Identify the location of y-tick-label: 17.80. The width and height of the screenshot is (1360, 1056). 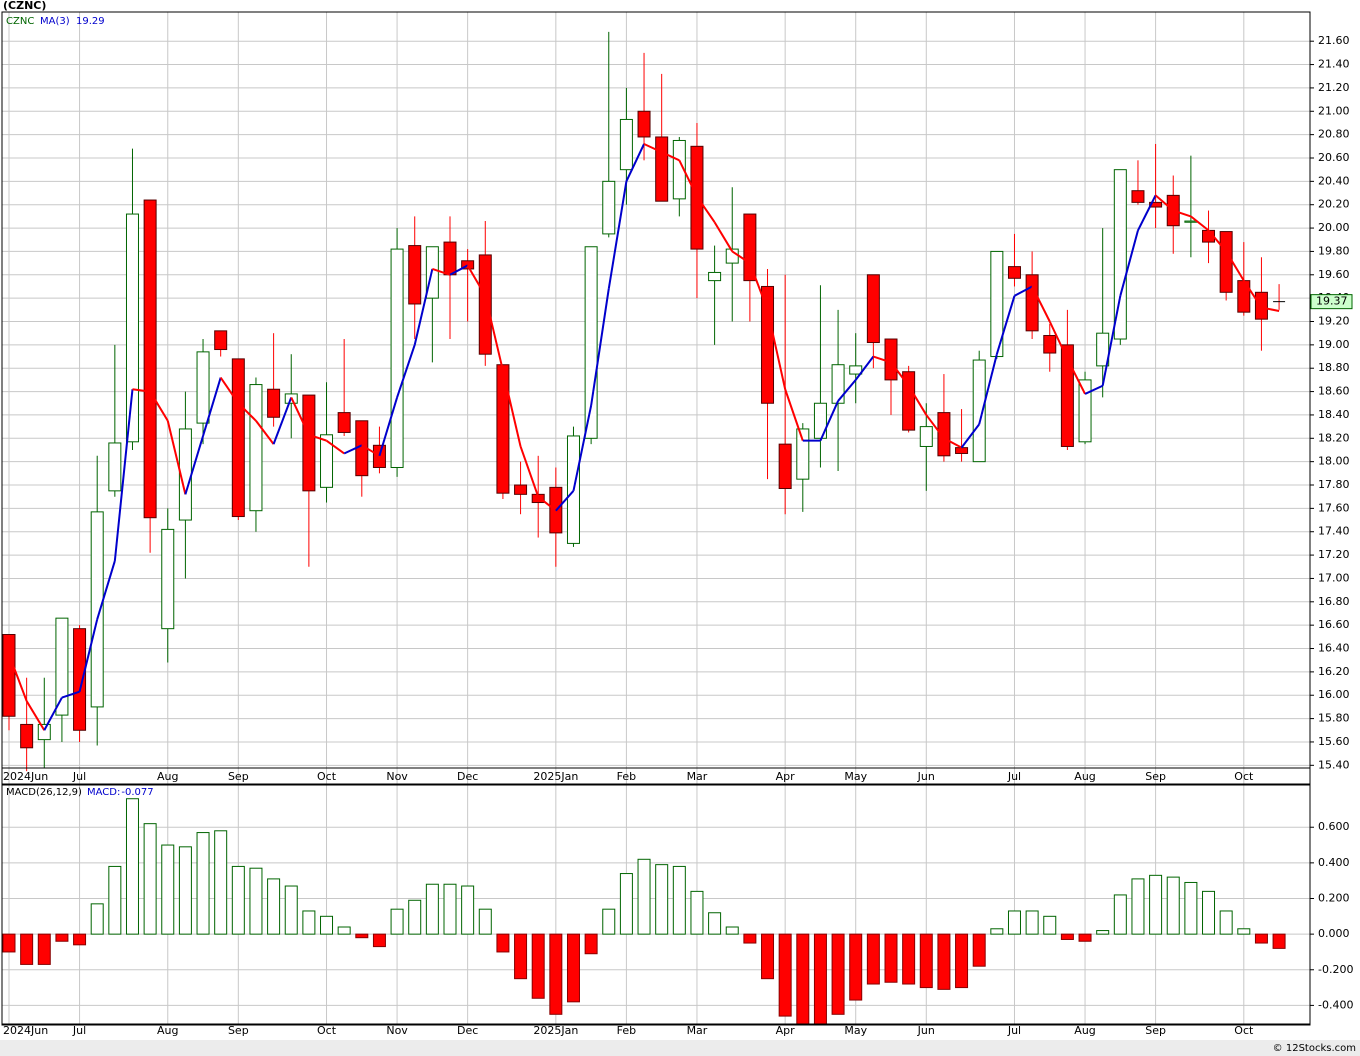
(1334, 484).